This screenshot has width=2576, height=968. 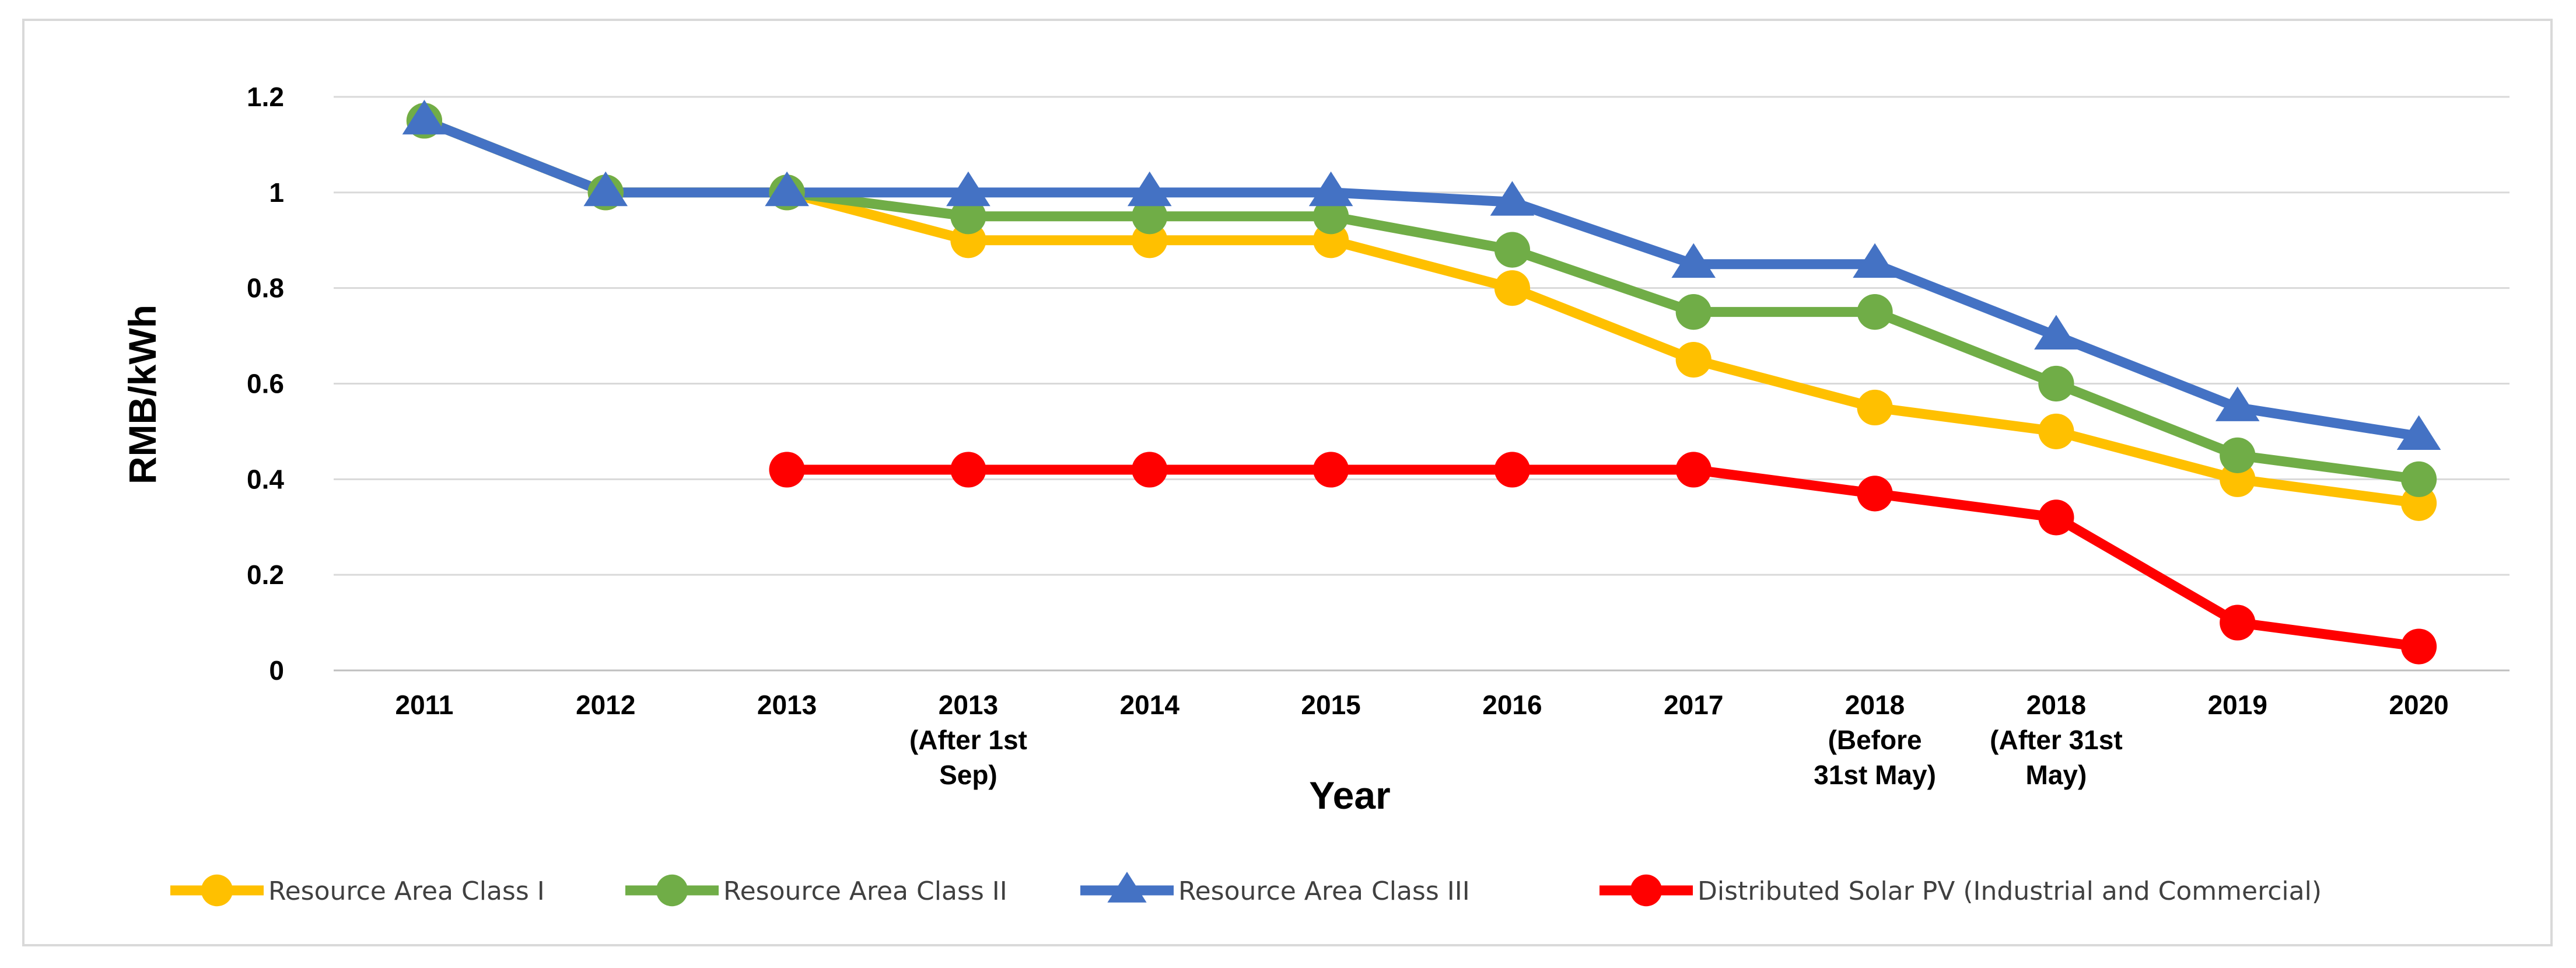 What do you see at coordinates (1693, 705) in the screenshot?
I see `x-tick-label: 2017` at bounding box center [1693, 705].